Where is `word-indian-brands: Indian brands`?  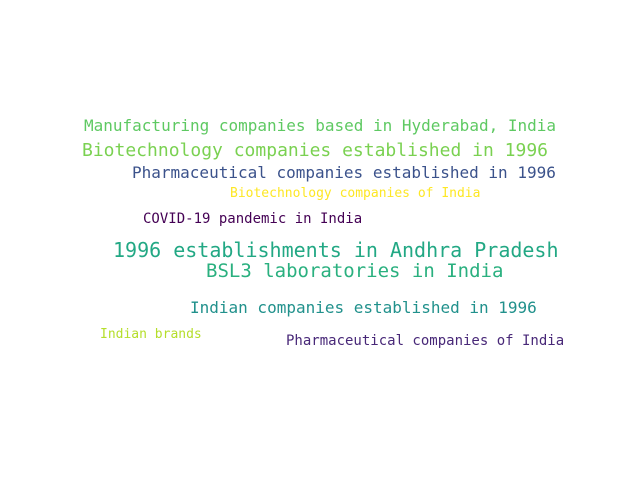
word-indian-brands: Indian brands is located at coordinates (151, 334).